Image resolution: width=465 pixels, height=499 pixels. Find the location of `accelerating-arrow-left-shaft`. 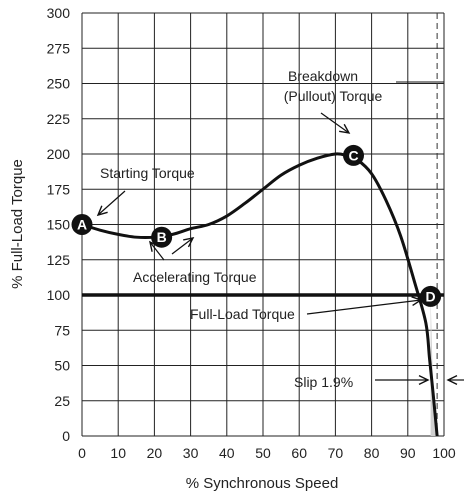

accelerating-arrow-left-shaft is located at coordinates (157, 251).